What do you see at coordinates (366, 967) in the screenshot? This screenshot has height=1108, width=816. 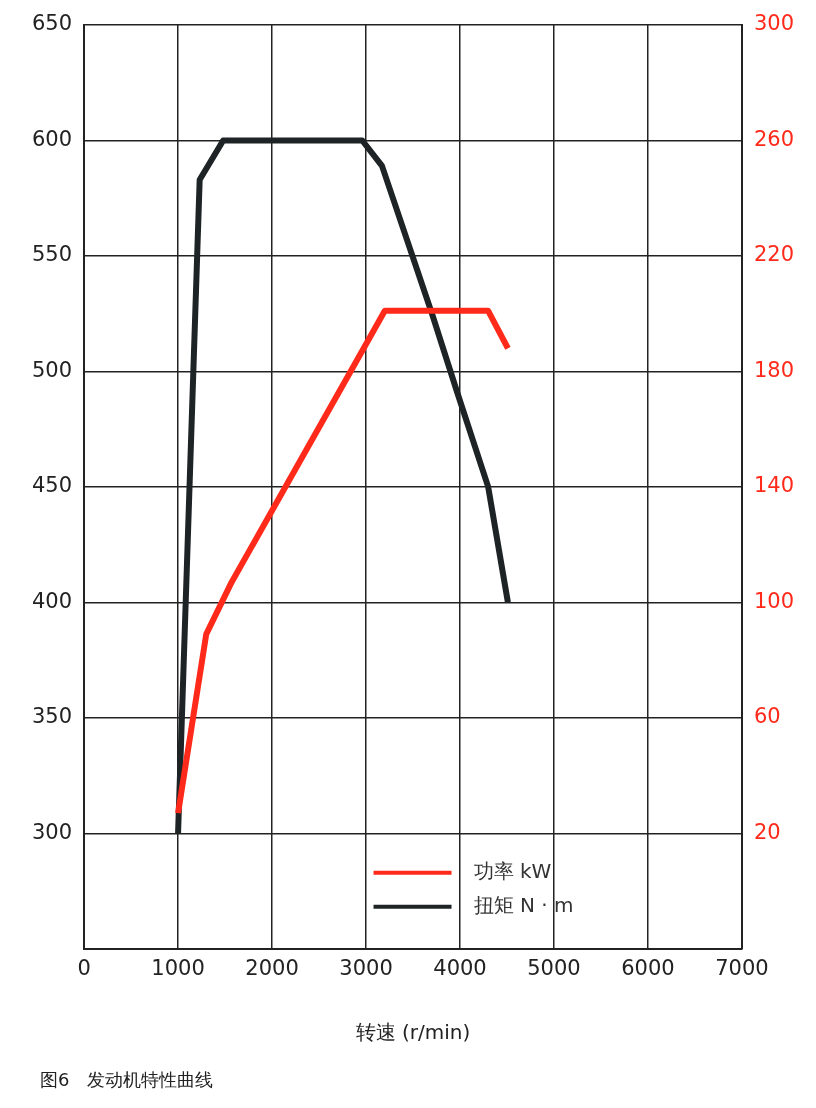 I see `x-tick-label: 3000` at bounding box center [366, 967].